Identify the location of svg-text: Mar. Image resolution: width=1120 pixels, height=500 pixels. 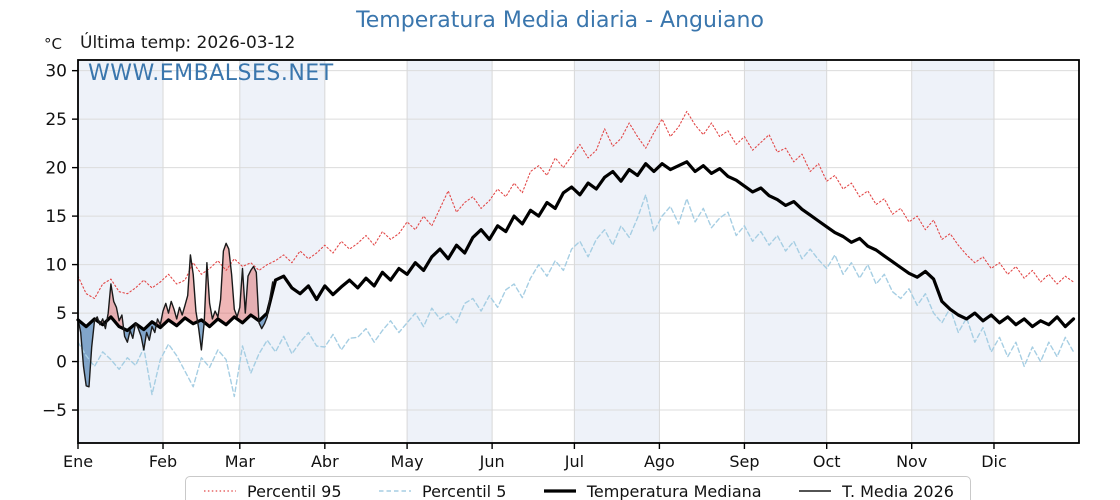
(240, 461).